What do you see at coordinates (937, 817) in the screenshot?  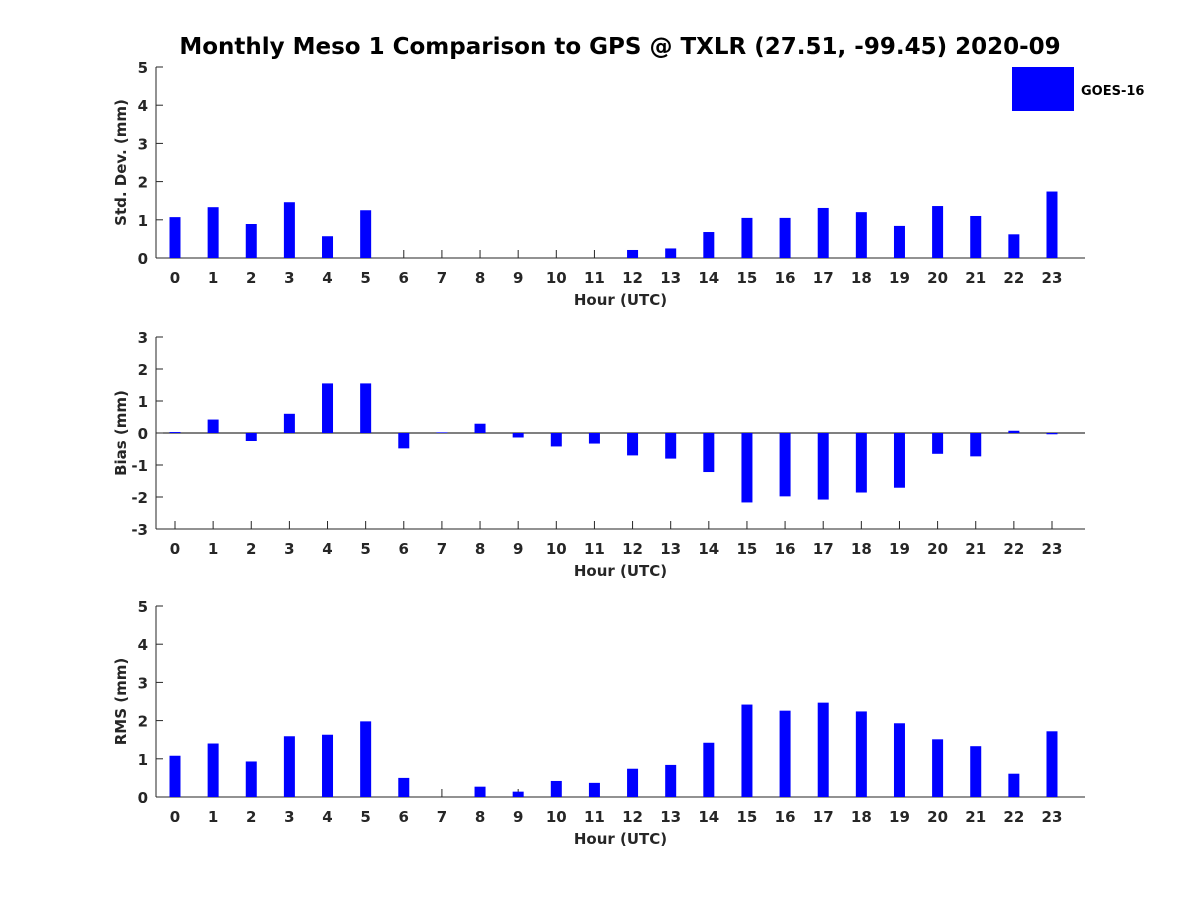 I see `rms-x-tick-label: 20` at bounding box center [937, 817].